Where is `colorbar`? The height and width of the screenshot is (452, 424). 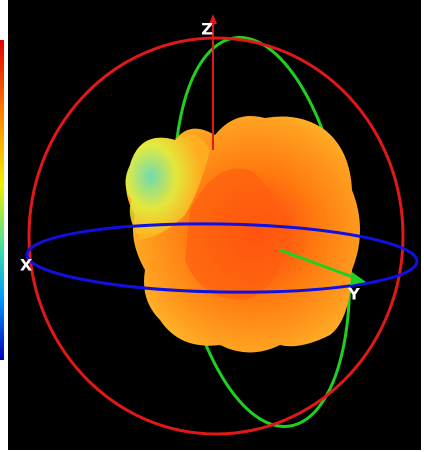 colorbar is located at coordinates (2, 200).